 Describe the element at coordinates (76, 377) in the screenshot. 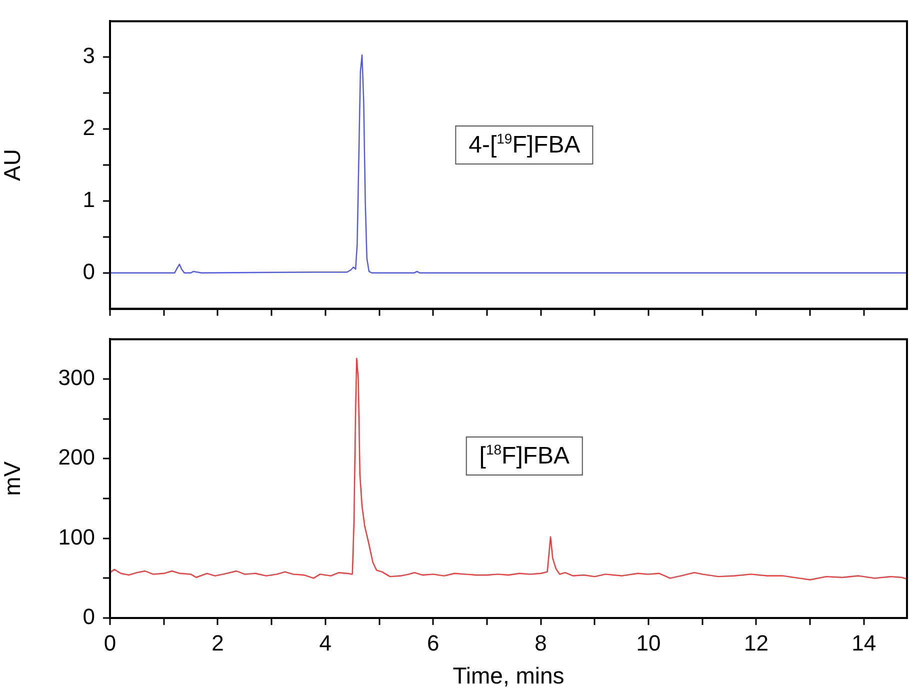

I see `y-tick-label: 300` at that location.